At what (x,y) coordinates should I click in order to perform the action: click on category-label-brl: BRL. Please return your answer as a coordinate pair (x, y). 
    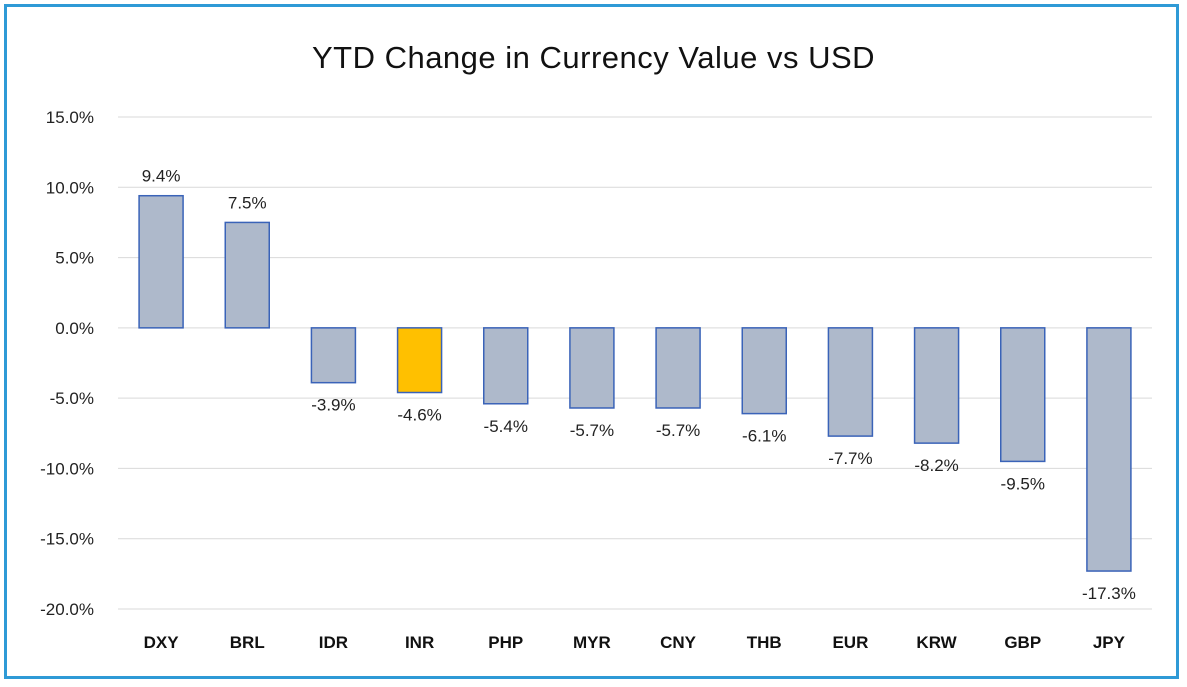
    Looking at the image, I should click on (247, 642).